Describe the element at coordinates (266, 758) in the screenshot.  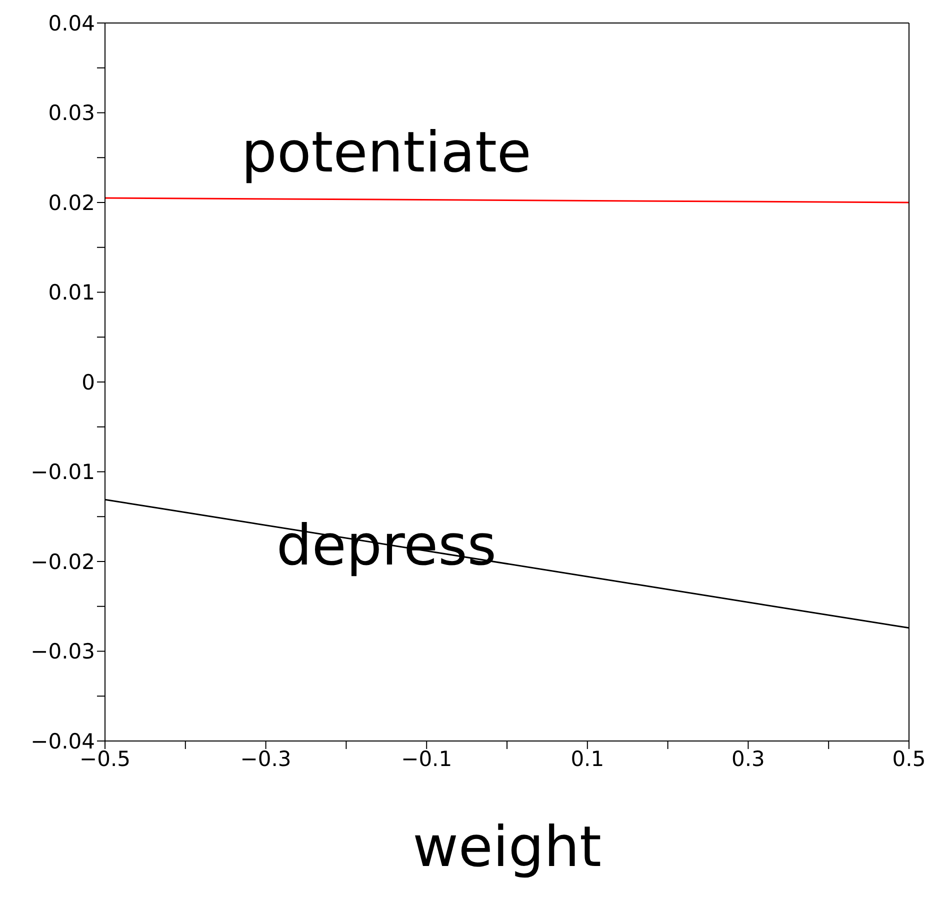
I see `x-tick-label: −0.3` at that location.